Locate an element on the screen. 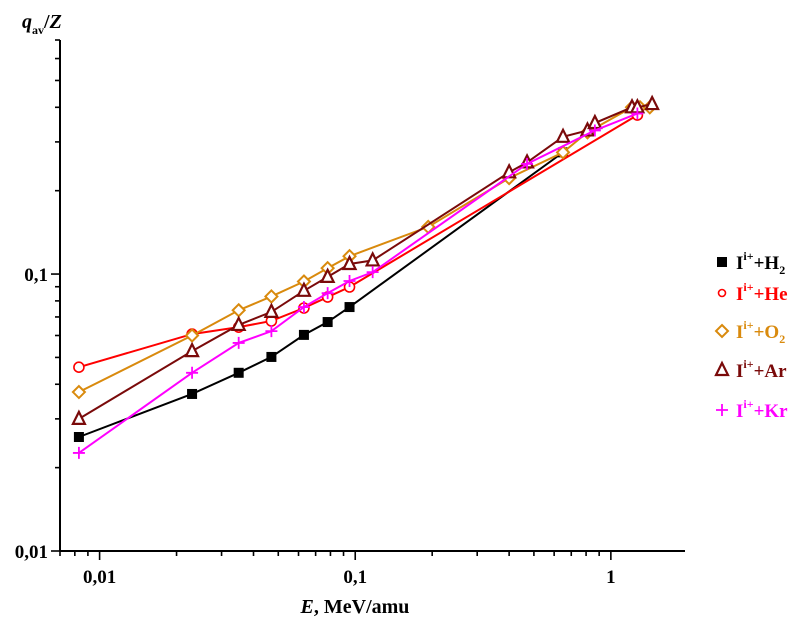  legend-item-o2: Ii++O2 is located at coordinates (749, 332).